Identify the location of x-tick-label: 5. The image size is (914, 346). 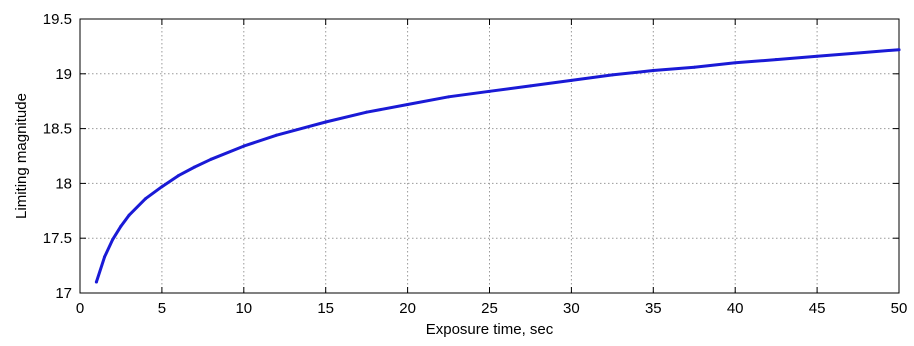
(162, 308).